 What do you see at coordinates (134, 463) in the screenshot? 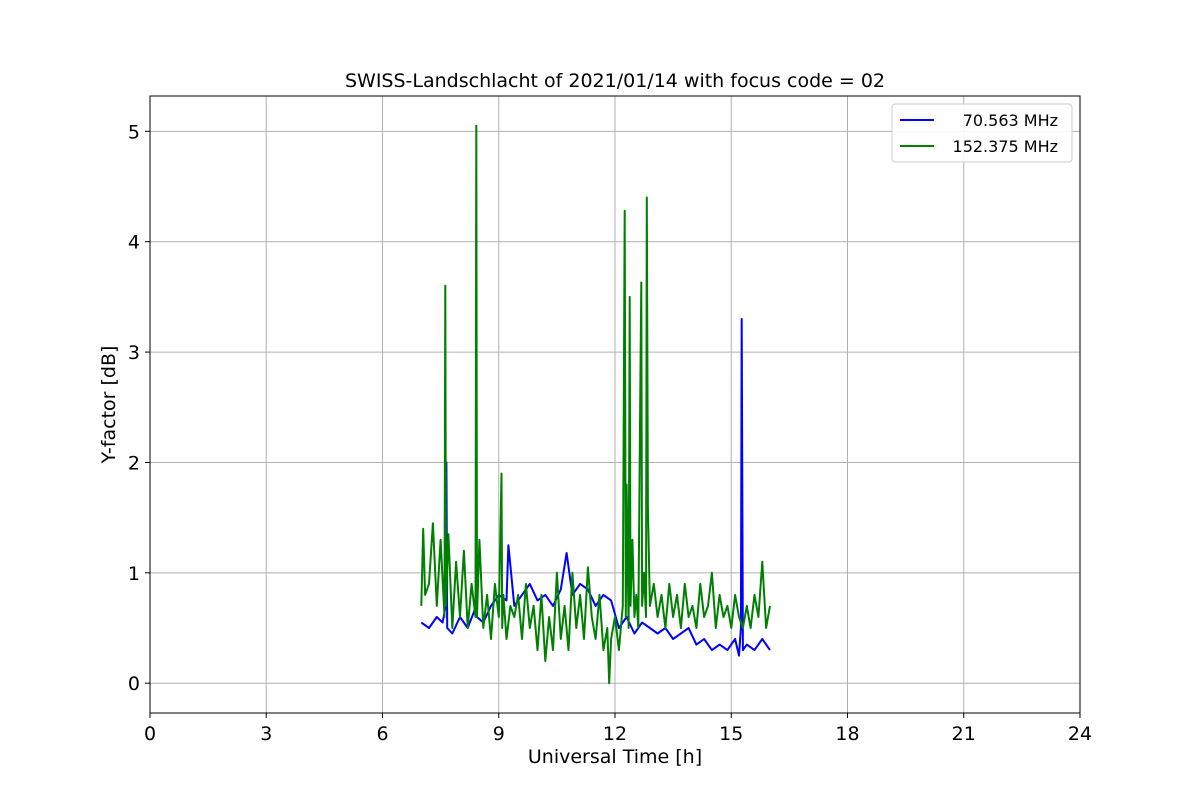
I see `y-tick-label: 2` at bounding box center [134, 463].